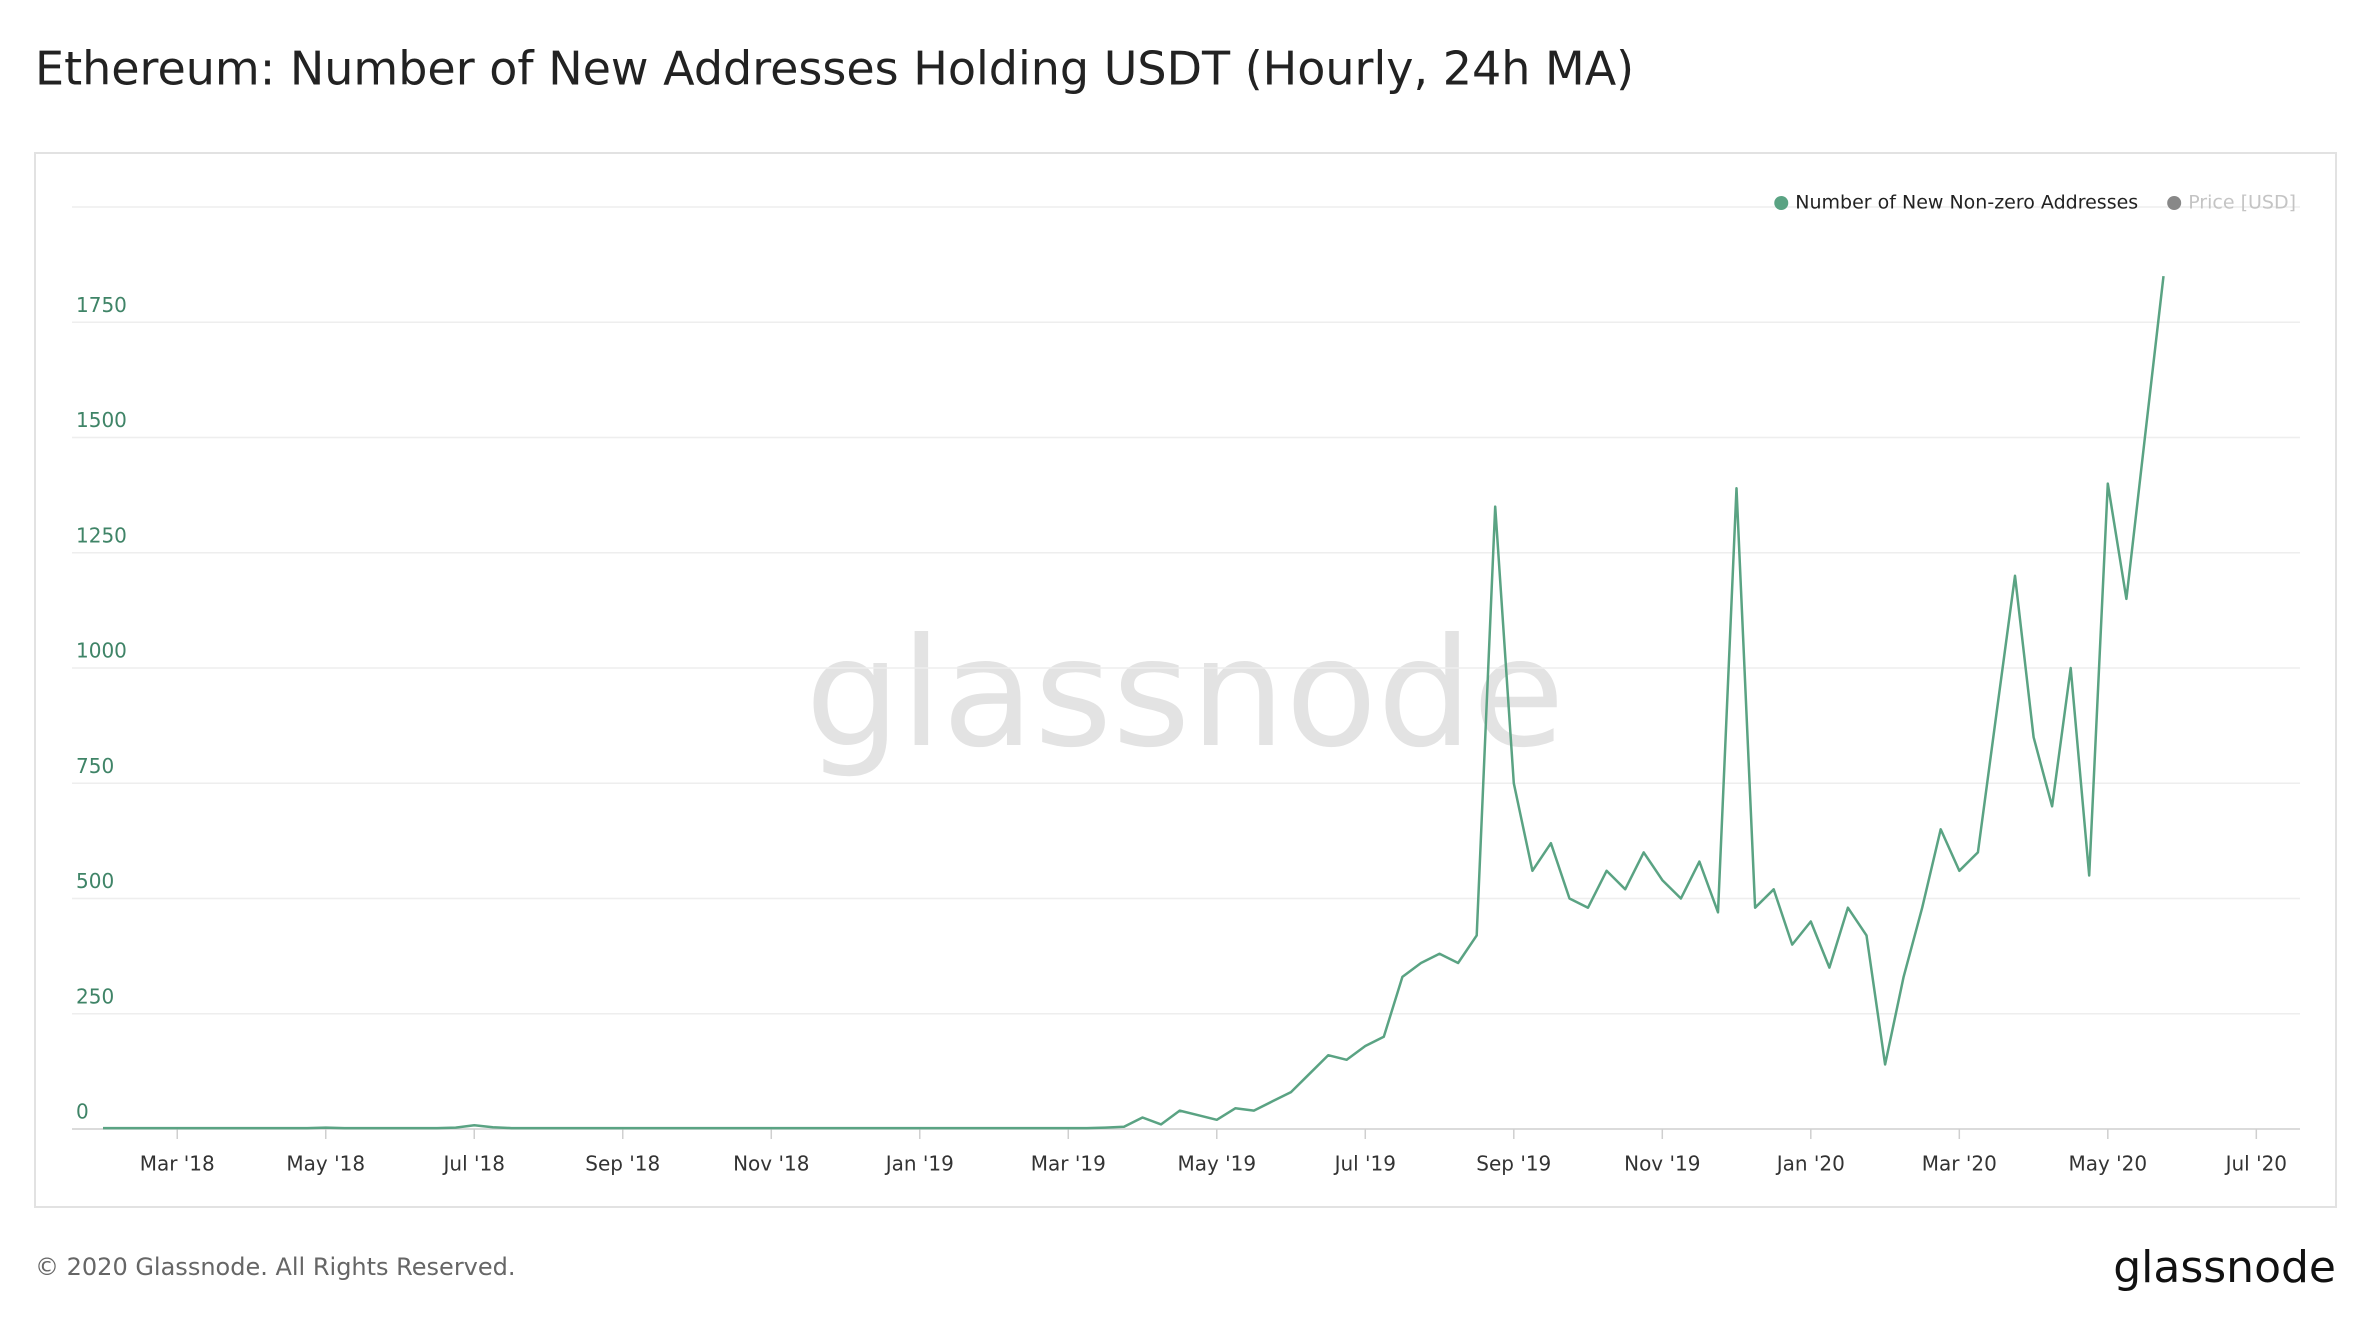 This screenshot has height=1328, width=2374. What do you see at coordinates (2107, 1164) in the screenshot?
I see `x-tick-label: May '20` at bounding box center [2107, 1164].